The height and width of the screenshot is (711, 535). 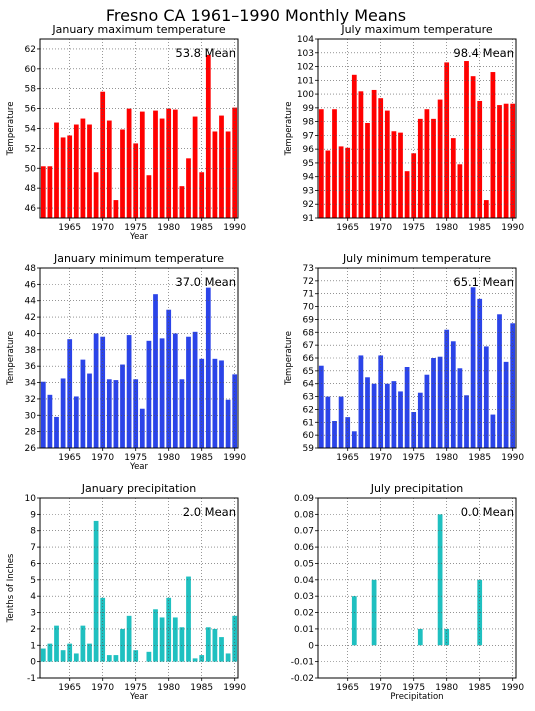 I want to click on y-tick-label: 101, so click(x=305, y=81).